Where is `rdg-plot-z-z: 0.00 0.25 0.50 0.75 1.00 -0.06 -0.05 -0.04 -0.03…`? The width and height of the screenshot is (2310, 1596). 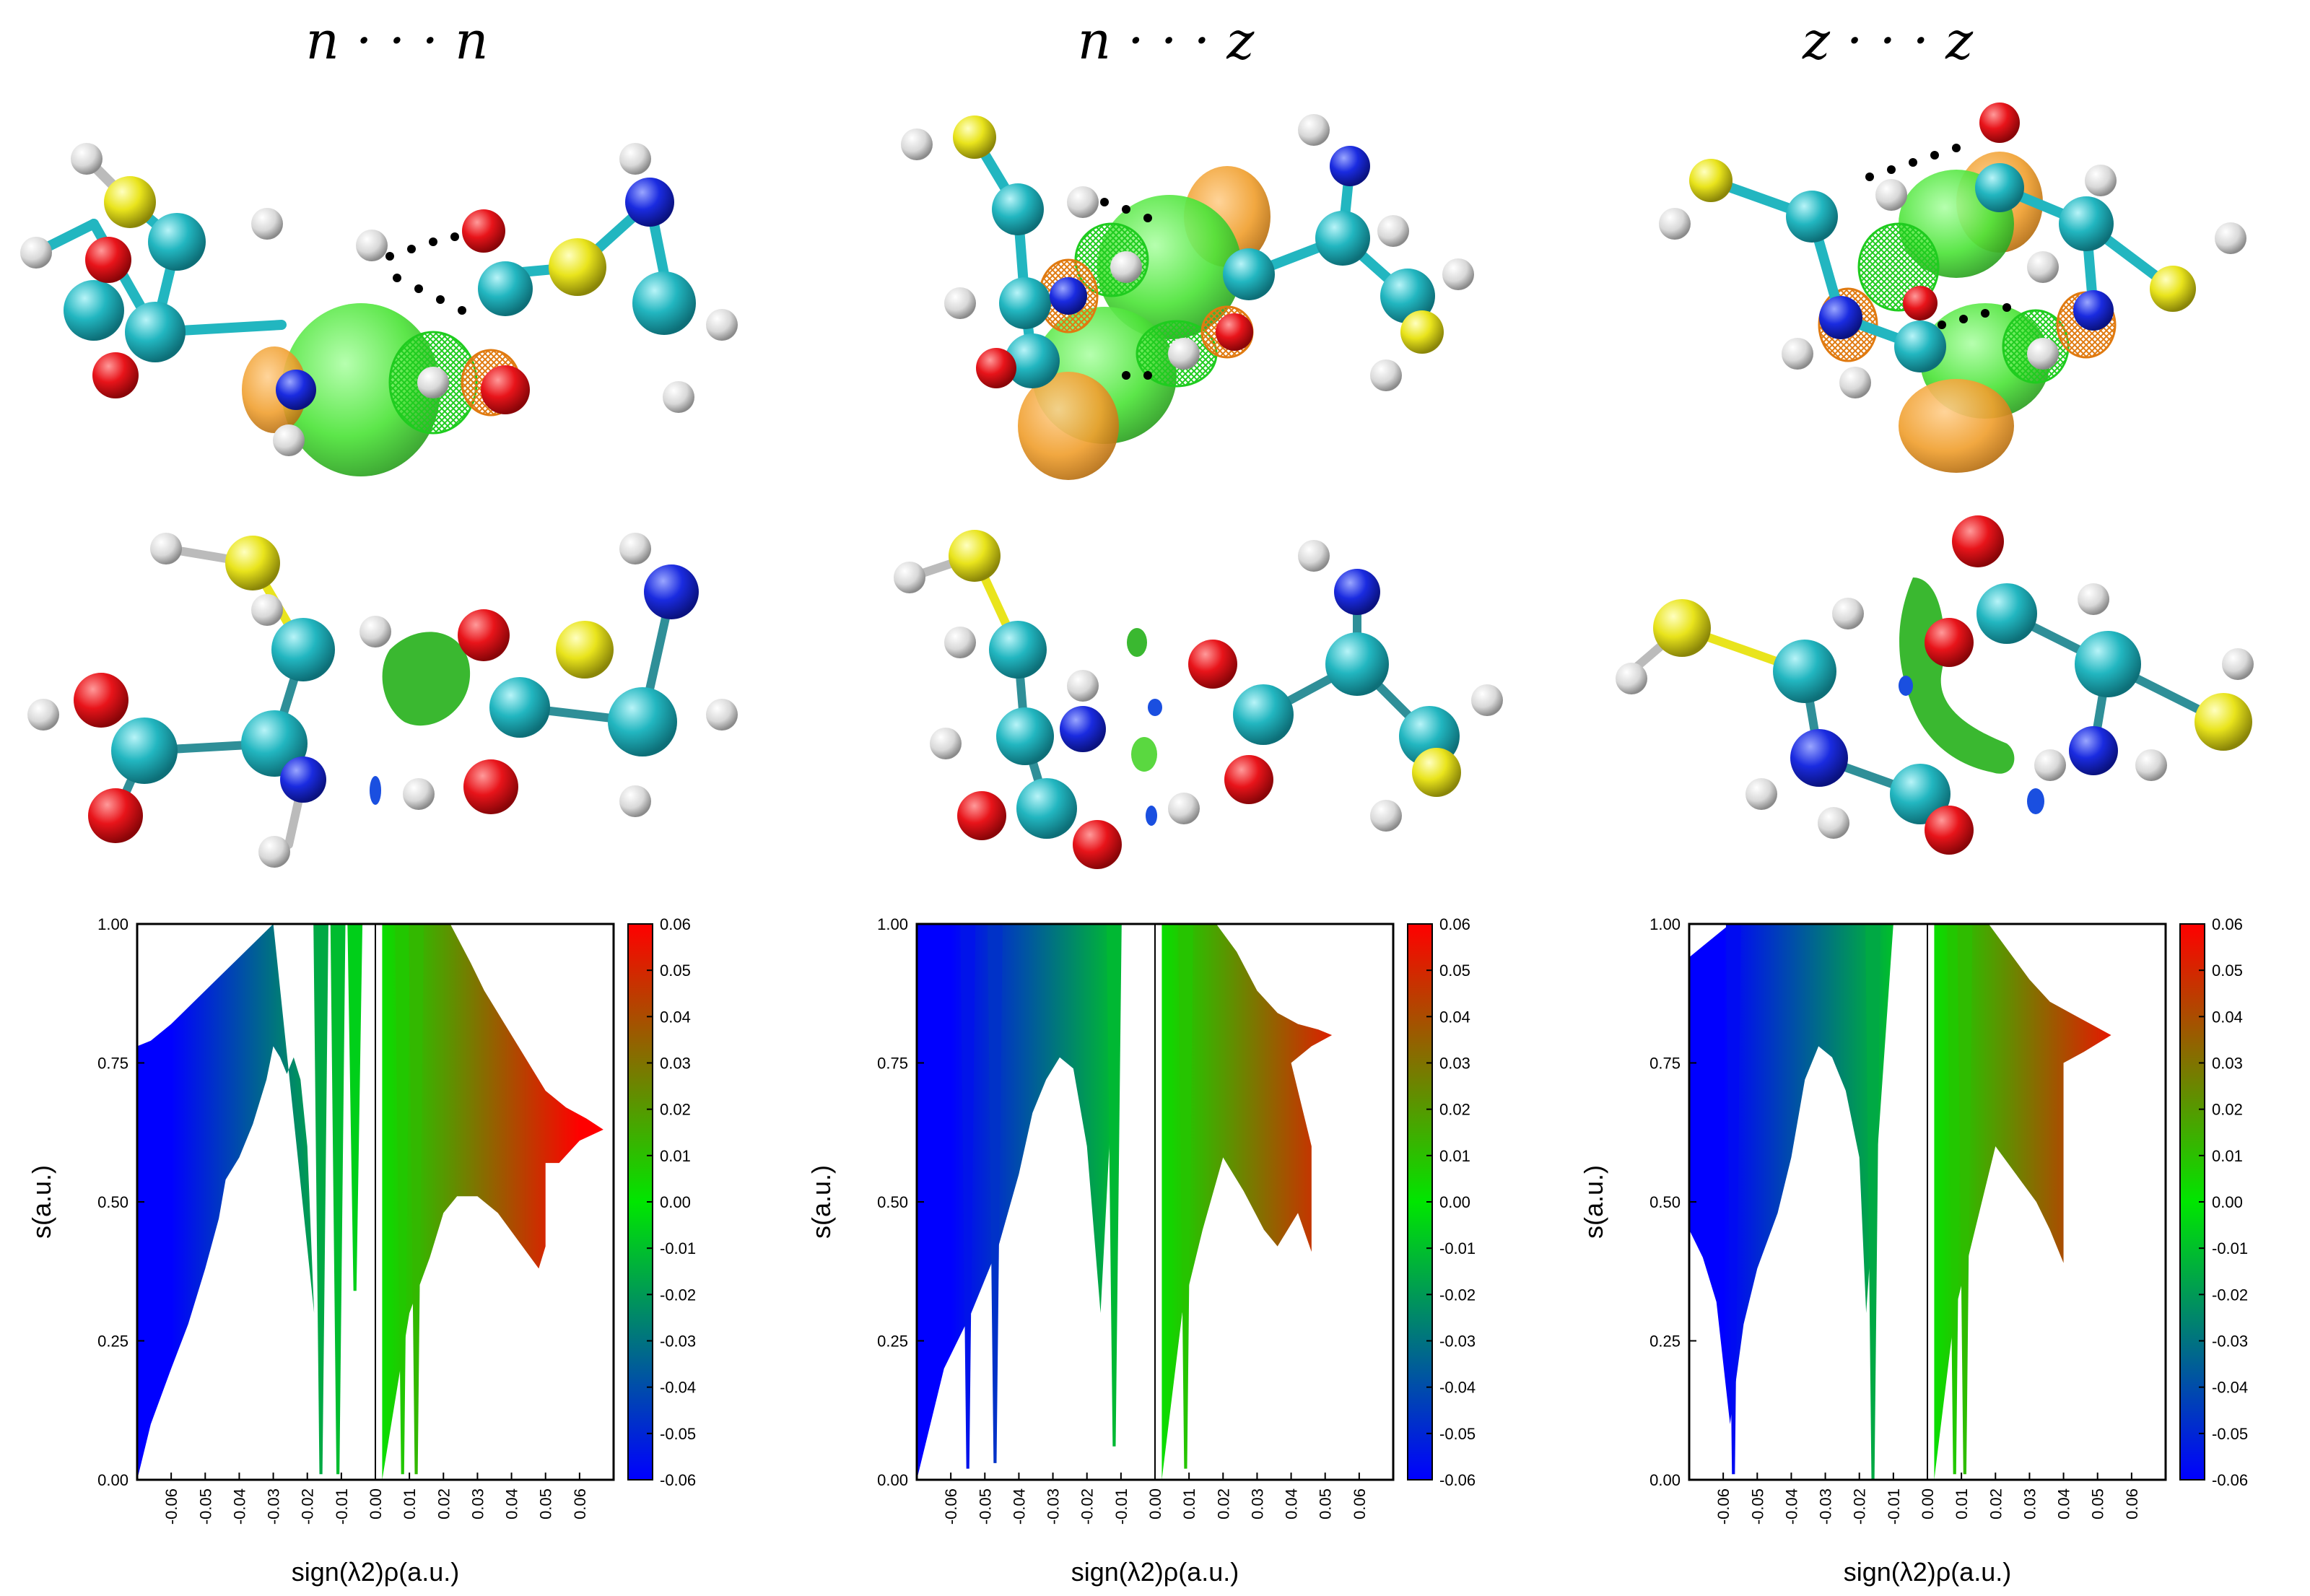 rdg-plot-z-z: 0.00 0.25 0.50 0.75 1.00 -0.06 -0.05 -0.04 -0.03… is located at coordinates (1913, 1251).